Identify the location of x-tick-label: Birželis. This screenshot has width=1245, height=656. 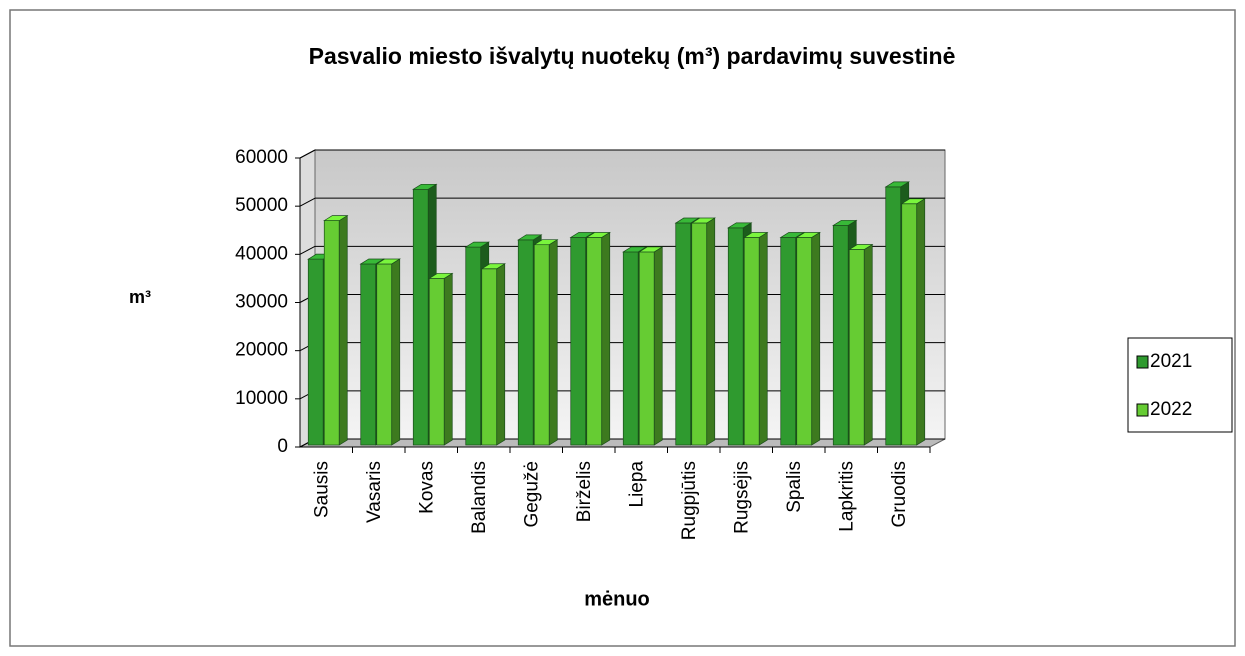
(584, 491).